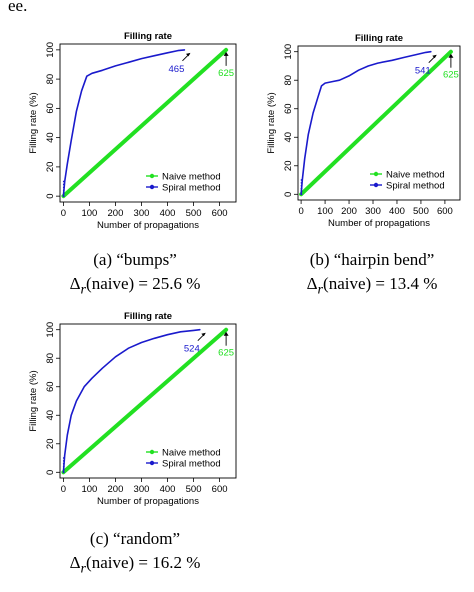 The image size is (474, 592). Describe the element at coordinates (380, 283) in the screenshot. I see `delta-value: (naive) = 13.4 %` at that location.